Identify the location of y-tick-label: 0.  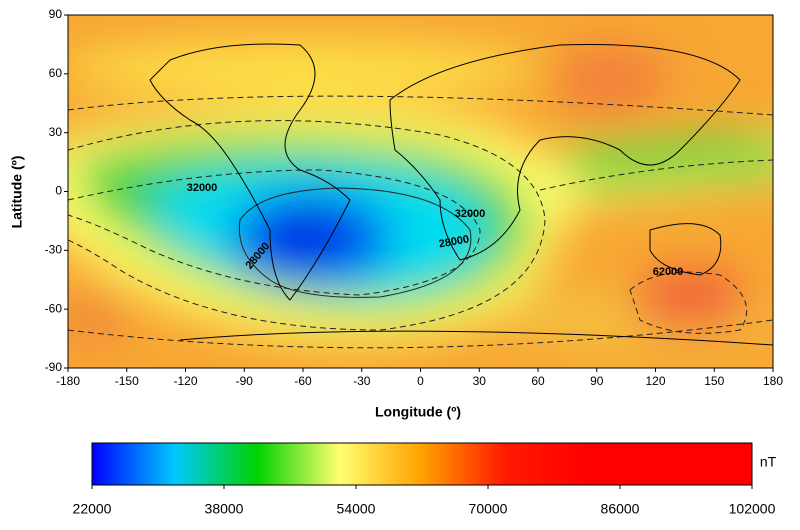
(58, 191).